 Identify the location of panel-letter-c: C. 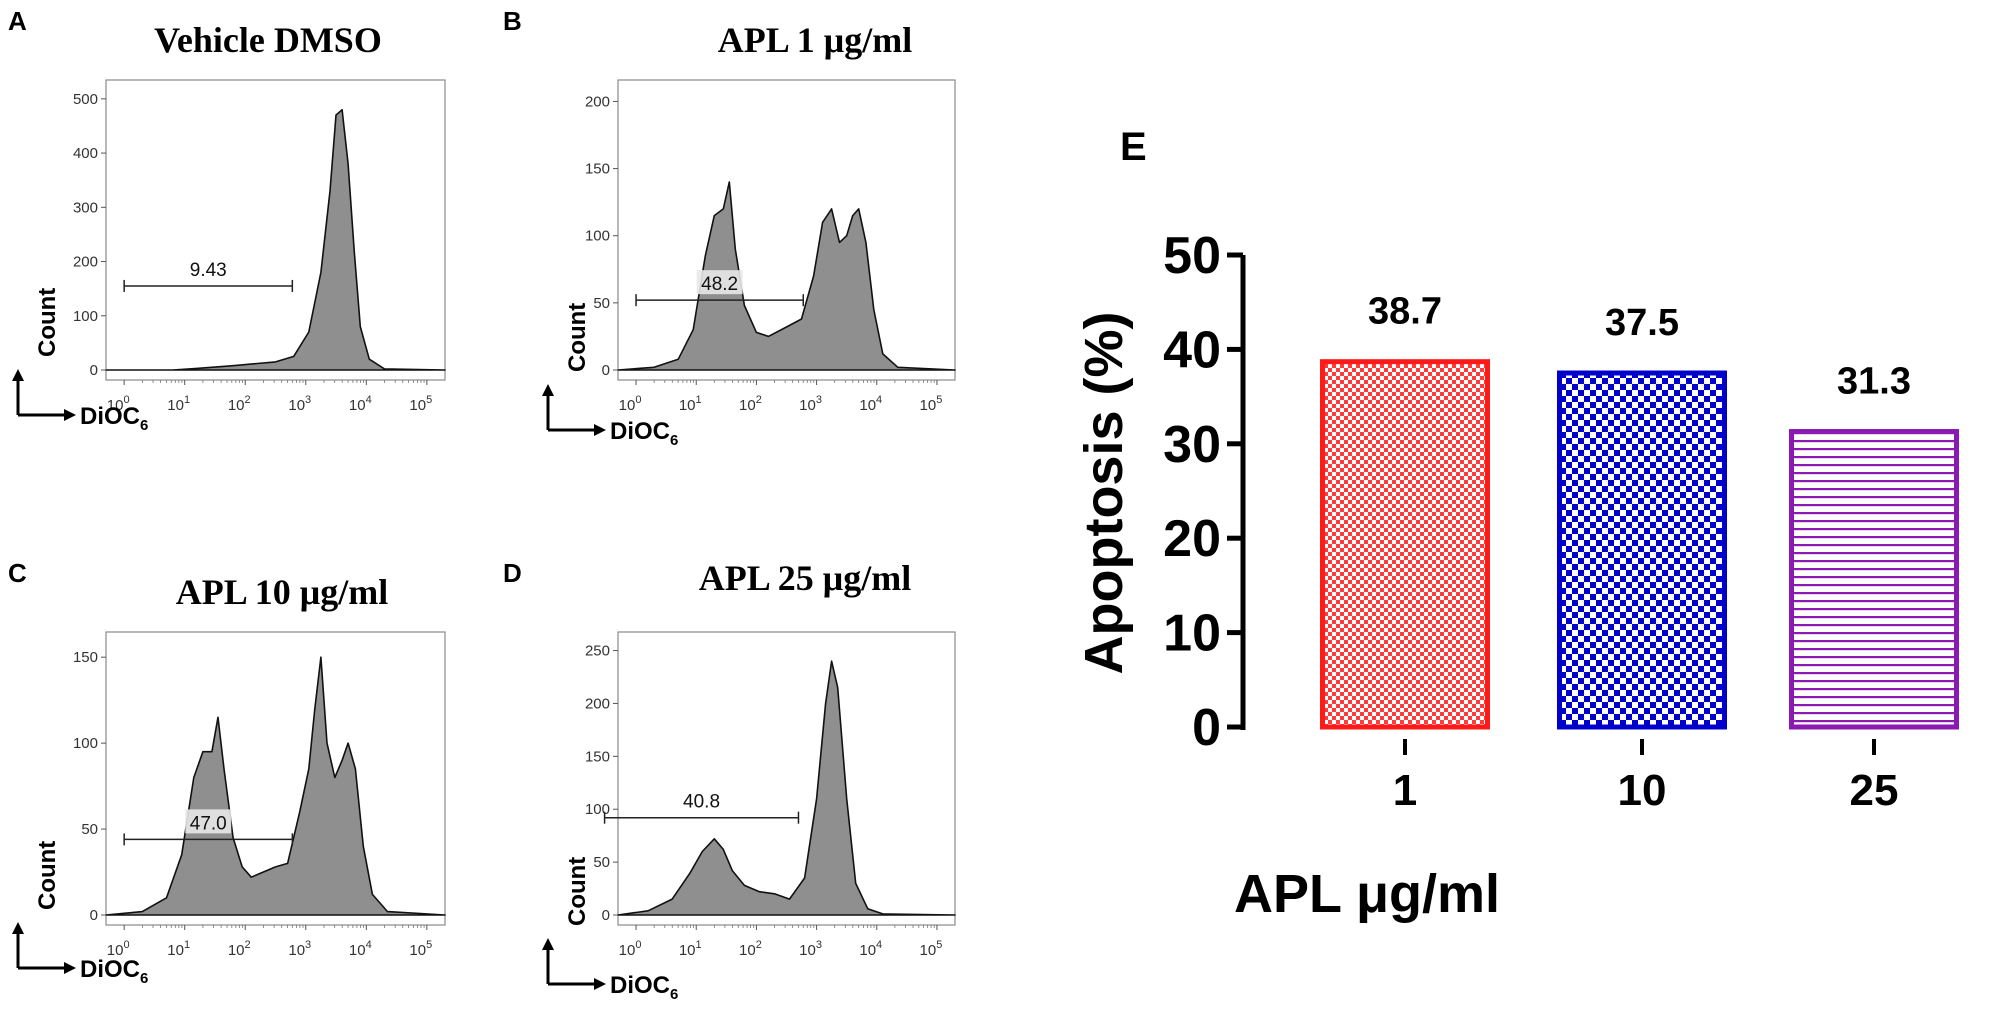
(17, 573).